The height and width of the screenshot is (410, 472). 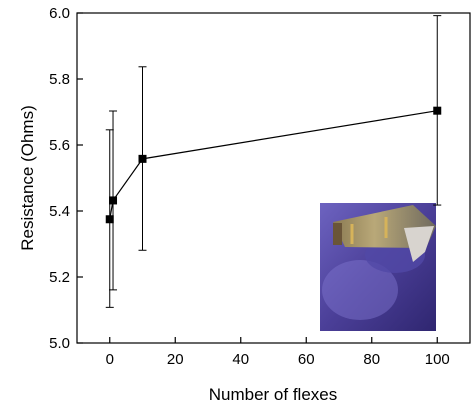 I want to click on y-tick-label: 5.0, so click(x=59, y=343).